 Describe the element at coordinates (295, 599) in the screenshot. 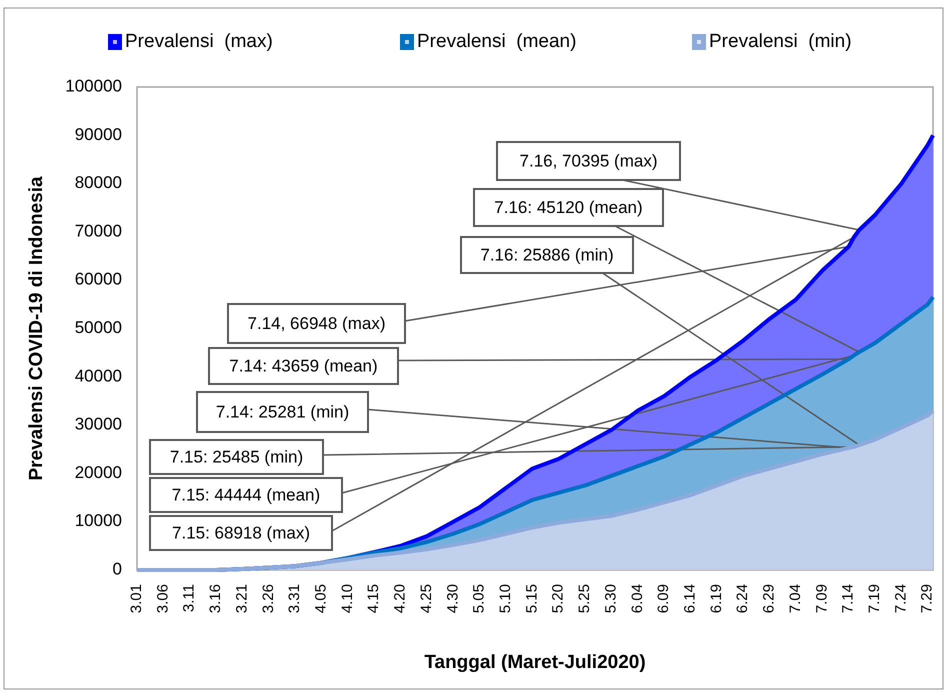

I see `x-tick-label: 3.31` at that location.